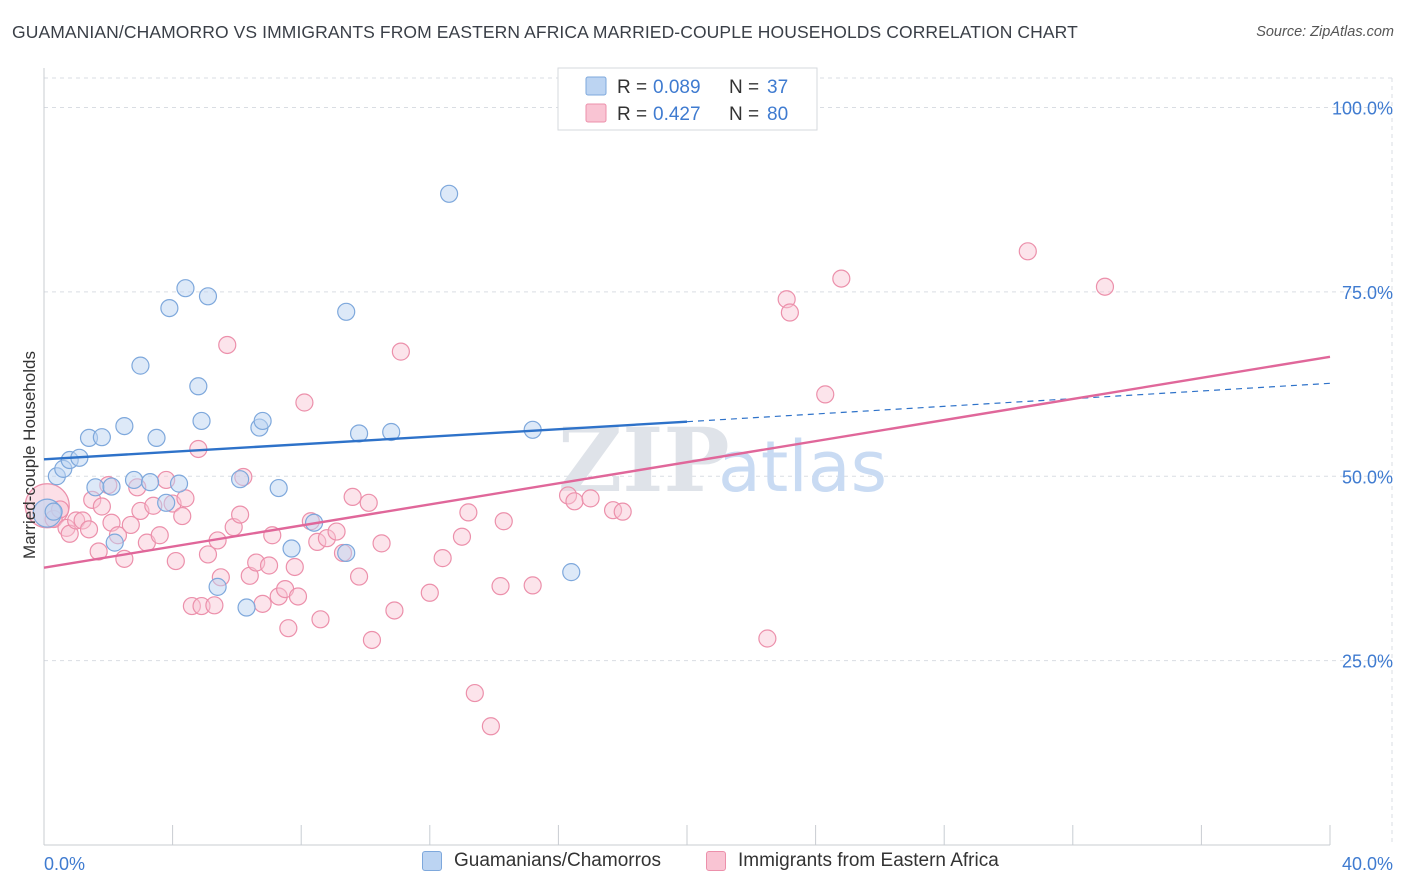 The width and height of the screenshot is (1406, 892). What do you see at coordinates (1367, 864) in the screenshot?
I see `x-tick-label-max: 40.0%` at bounding box center [1367, 864].